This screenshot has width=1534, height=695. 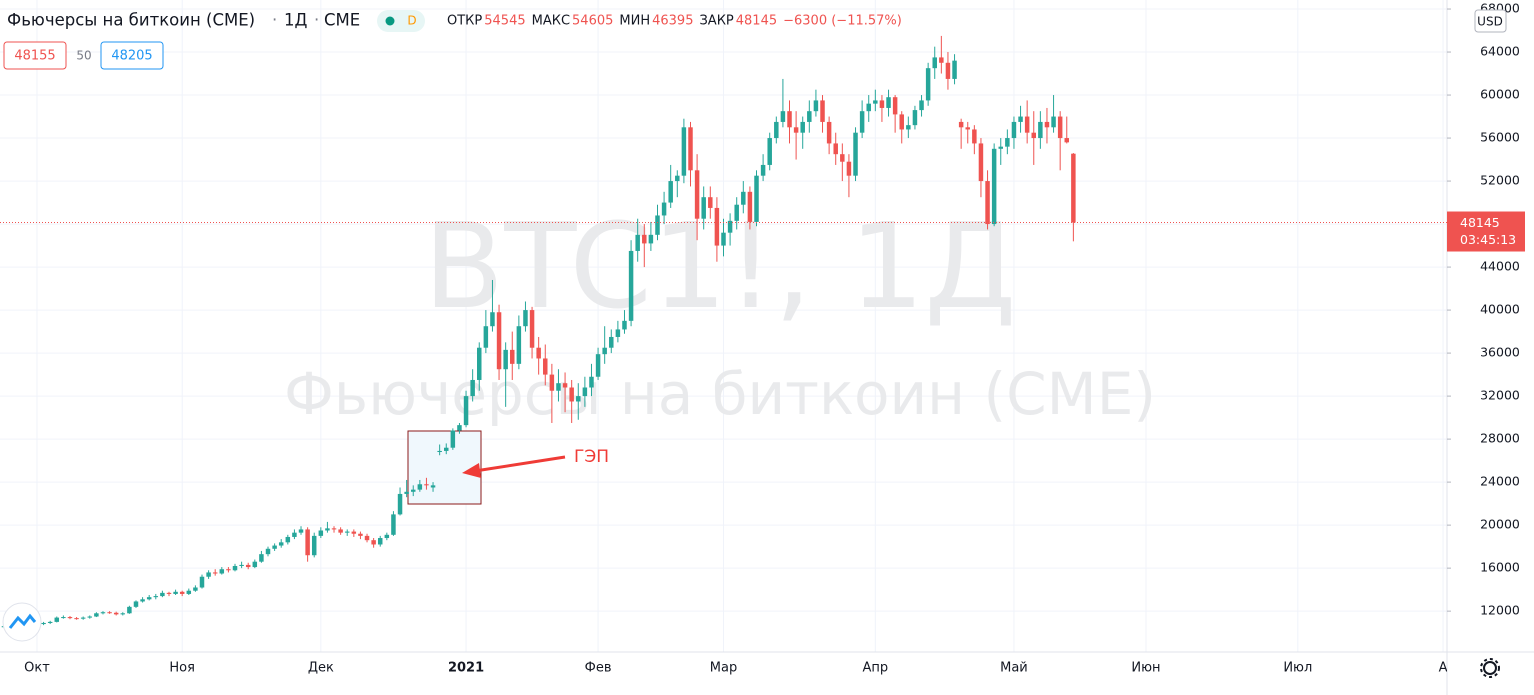 I want to click on ask-box, so click(x=132, y=55).